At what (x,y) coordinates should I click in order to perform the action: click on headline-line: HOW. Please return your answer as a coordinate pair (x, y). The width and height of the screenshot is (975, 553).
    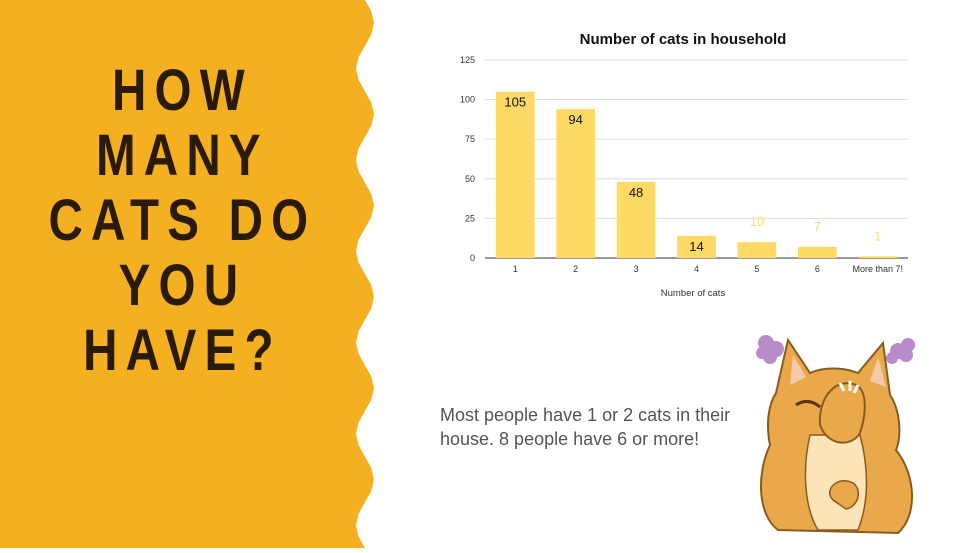
    Looking at the image, I should click on (182, 90).